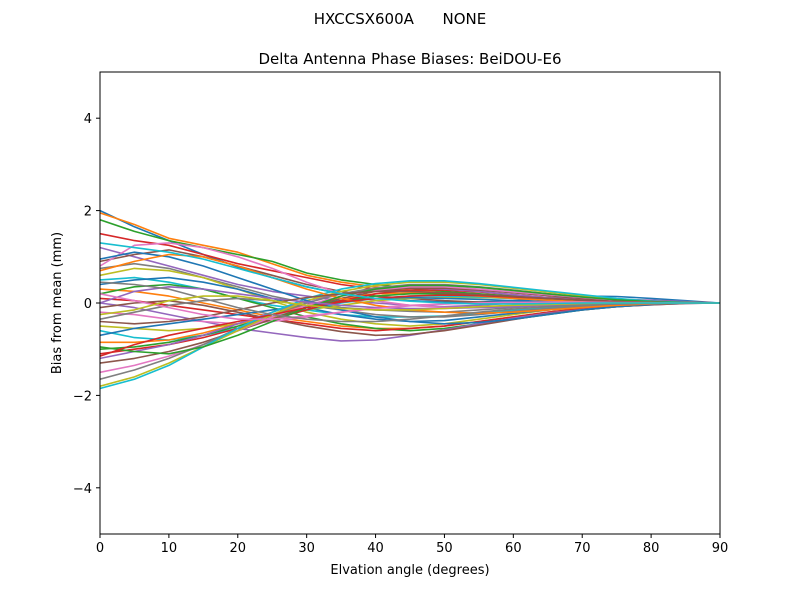 The height and width of the screenshot is (600, 800). Describe the element at coordinates (306, 548) in the screenshot. I see `x-tick-label: 30` at that location.